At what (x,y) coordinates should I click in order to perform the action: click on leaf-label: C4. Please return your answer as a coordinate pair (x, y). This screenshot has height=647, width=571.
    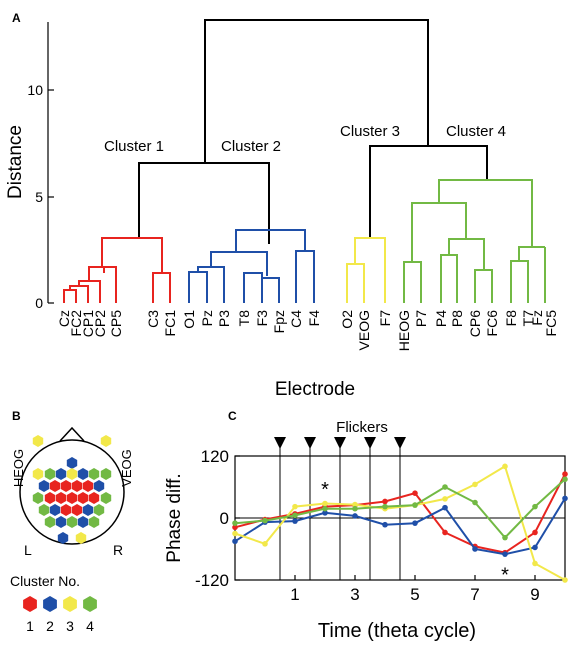
    Looking at the image, I should click on (296, 319).